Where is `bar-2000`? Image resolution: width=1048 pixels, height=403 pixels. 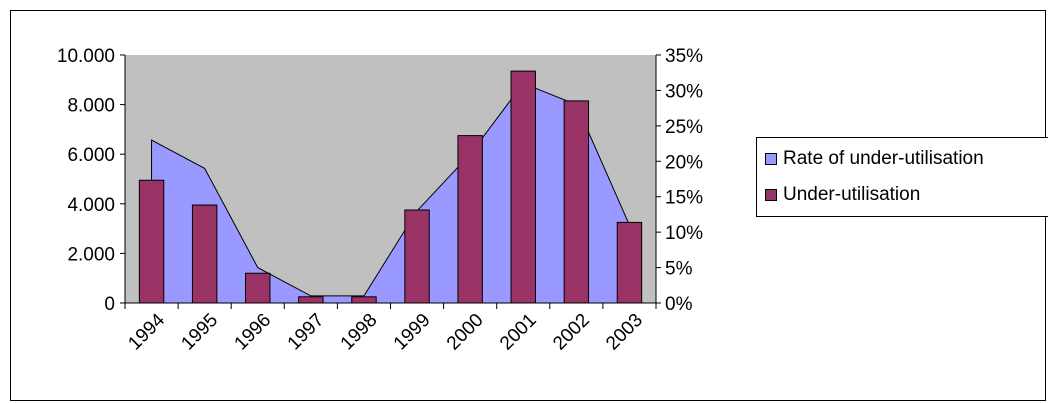 bar-2000 is located at coordinates (470, 219).